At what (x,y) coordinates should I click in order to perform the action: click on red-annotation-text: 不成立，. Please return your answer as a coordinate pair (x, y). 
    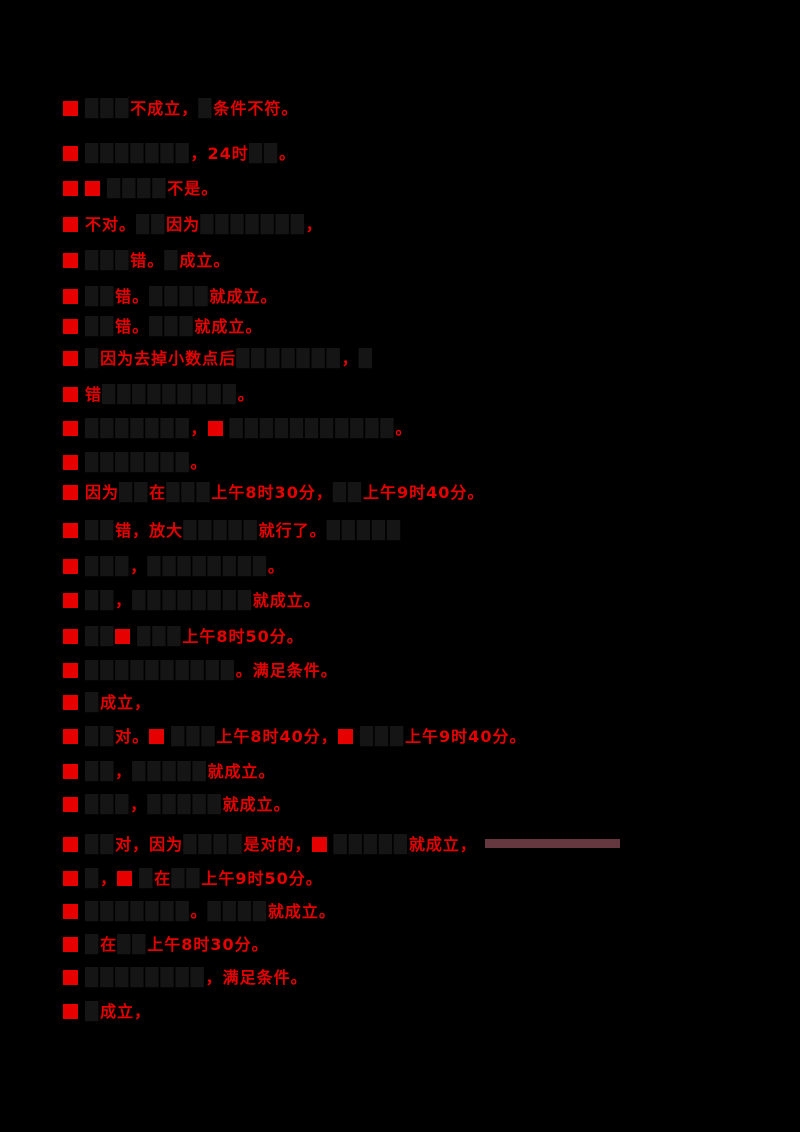
    Looking at the image, I should click on (164, 108).